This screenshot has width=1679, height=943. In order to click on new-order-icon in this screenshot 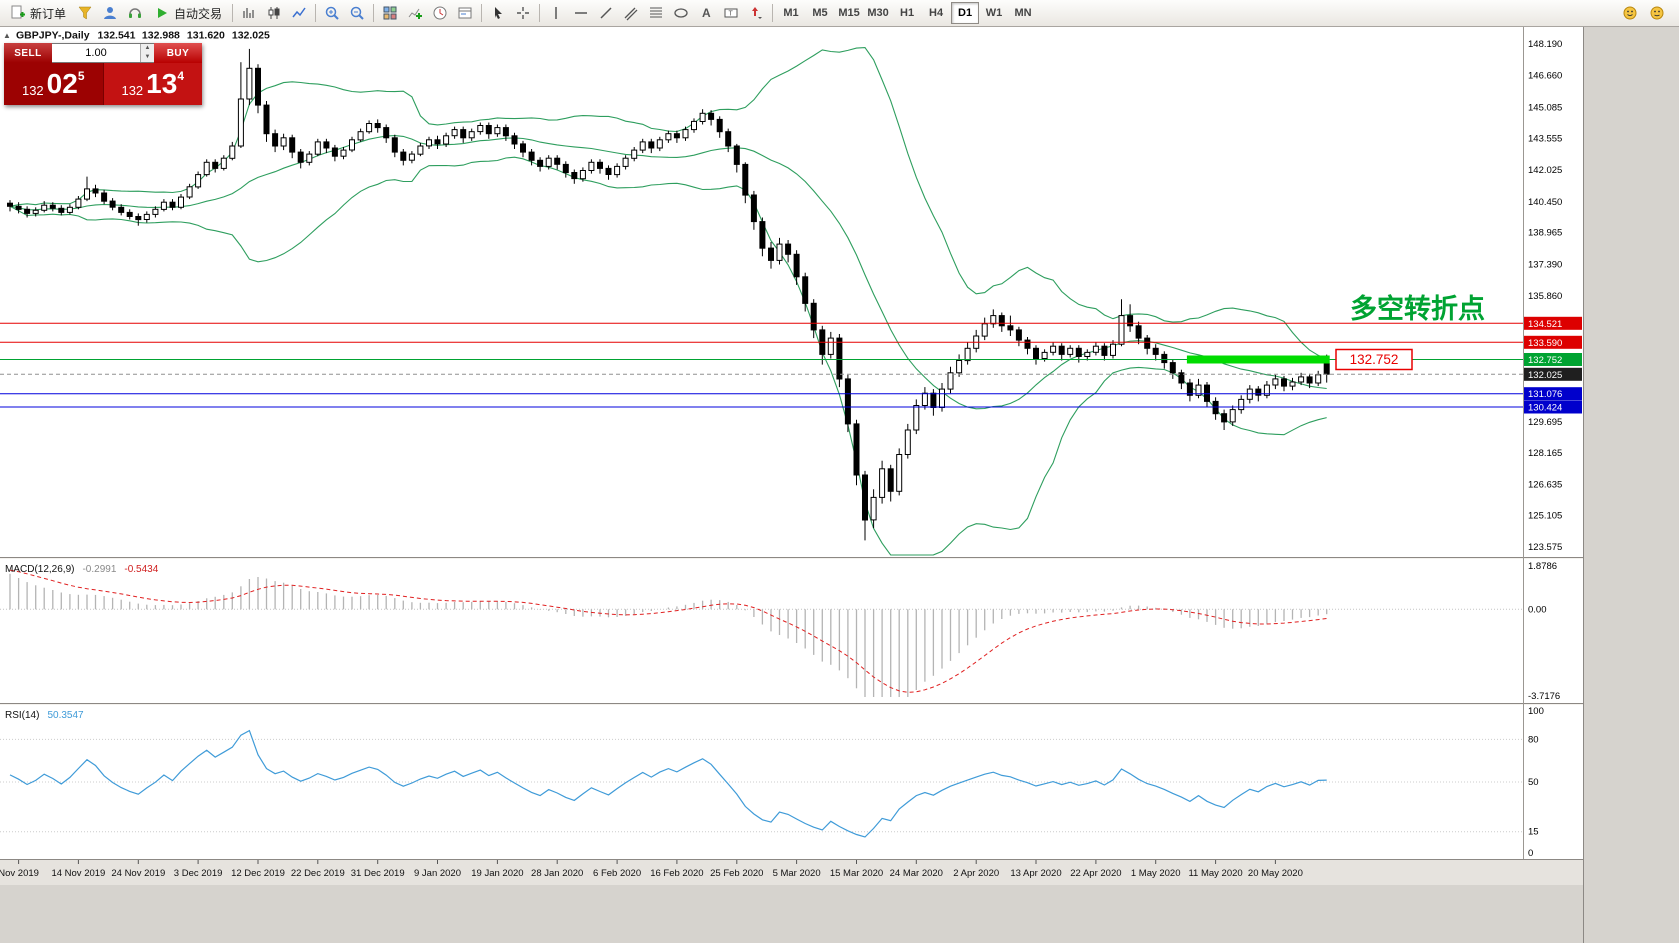, I will do `click(18, 13)`.